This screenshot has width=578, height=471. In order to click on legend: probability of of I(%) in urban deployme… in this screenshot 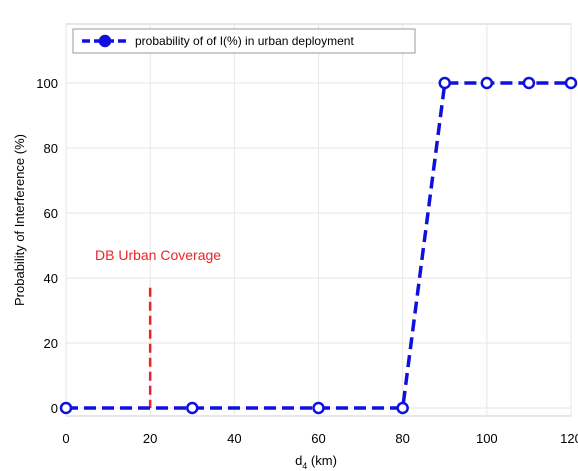, I will do `click(244, 41)`.